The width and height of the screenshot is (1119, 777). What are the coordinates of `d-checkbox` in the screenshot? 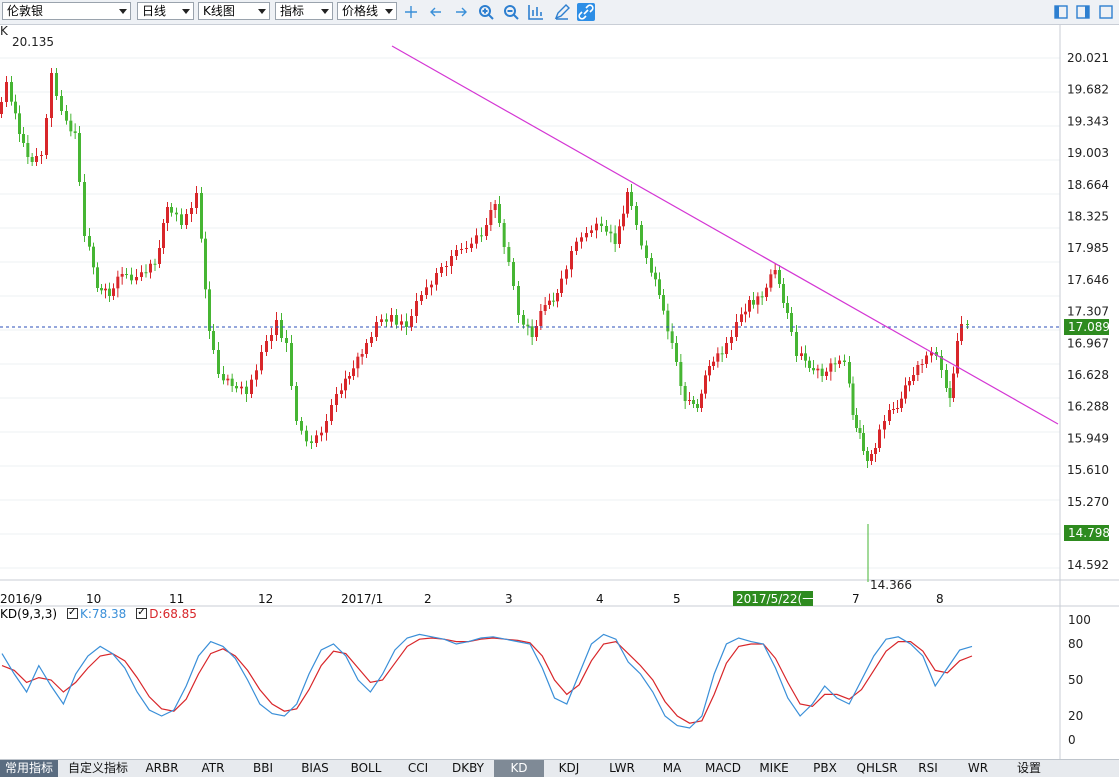 It's located at (142, 613).